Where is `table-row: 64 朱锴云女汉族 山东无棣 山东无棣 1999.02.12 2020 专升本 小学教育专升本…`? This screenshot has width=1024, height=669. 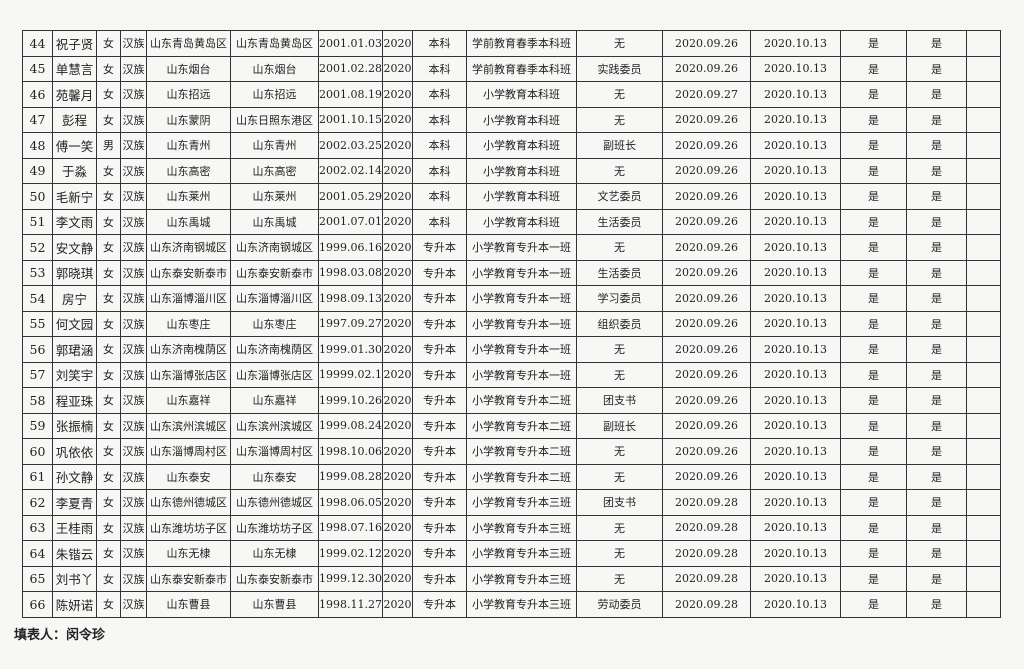 table-row: 64 朱锴云女汉族 山东无棣 山东无棣 1999.02.12 2020 专升本 小学教育专升本… is located at coordinates (511, 553).